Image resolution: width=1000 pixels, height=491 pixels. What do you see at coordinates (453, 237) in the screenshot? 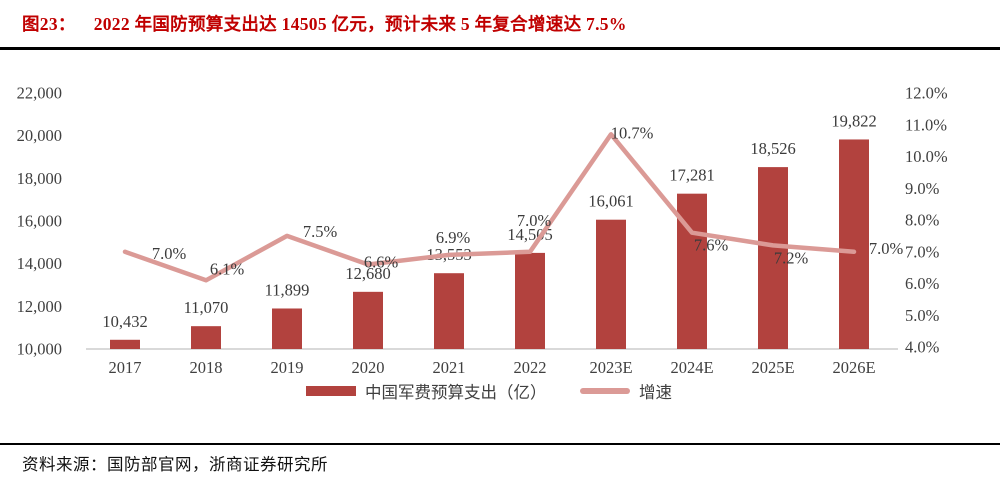
I see `growth-rate-label: 6.9%` at bounding box center [453, 237].